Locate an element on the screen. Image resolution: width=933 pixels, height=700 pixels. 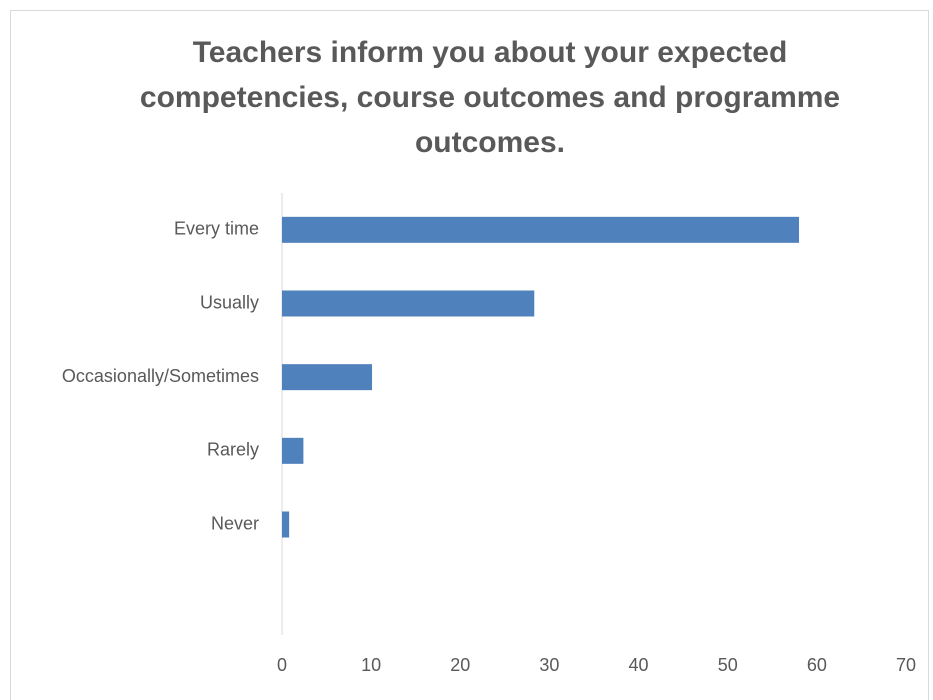
x-tick-label: 50 is located at coordinates (728, 665).